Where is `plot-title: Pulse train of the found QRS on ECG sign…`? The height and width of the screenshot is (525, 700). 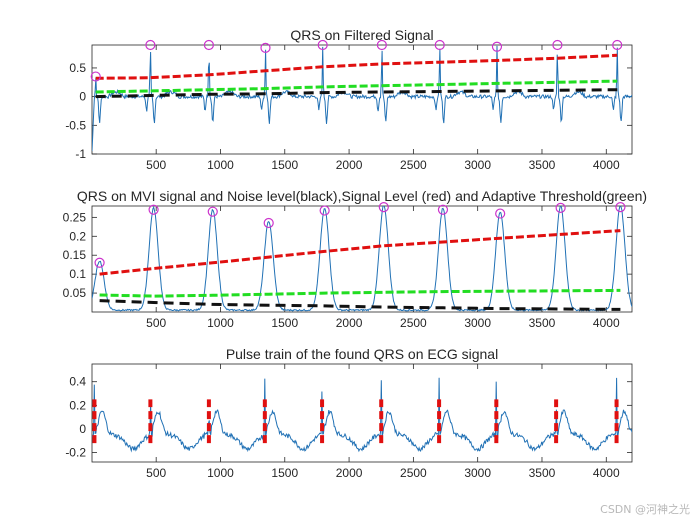 plot-title: Pulse train of the found QRS on ECG sign… is located at coordinates (362, 354).